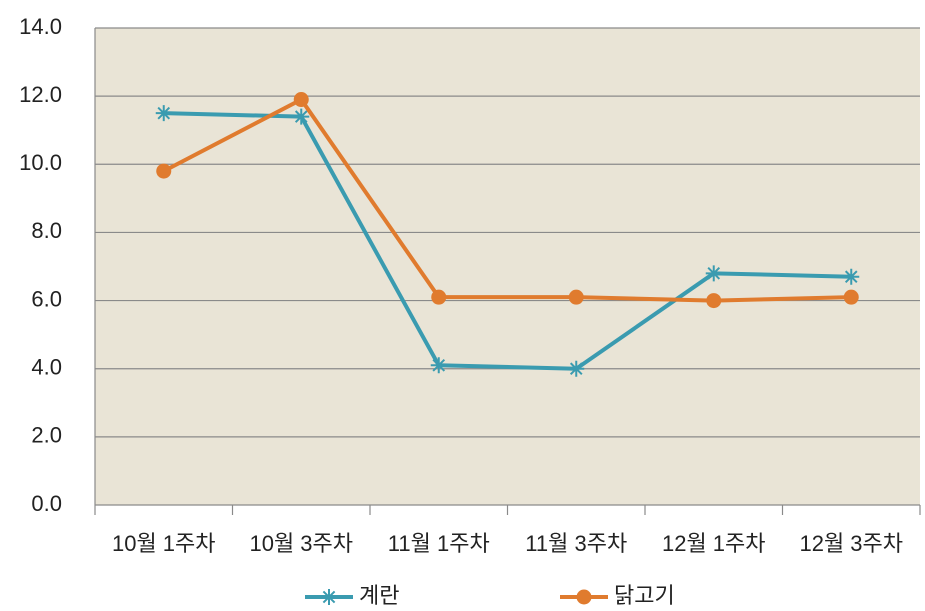  What do you see at coordinates (439, 543) in the screenshot?
I see `x-tick-label: 11월 1주차` at bounding box center [439, 543].